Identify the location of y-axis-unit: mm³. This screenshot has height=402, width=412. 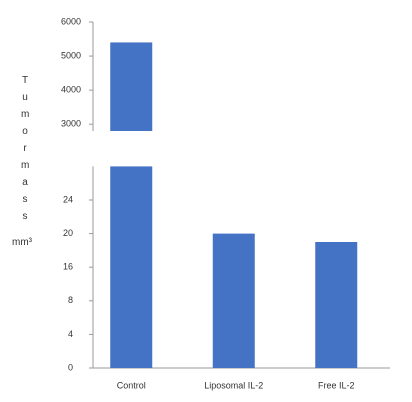
(22, 242).